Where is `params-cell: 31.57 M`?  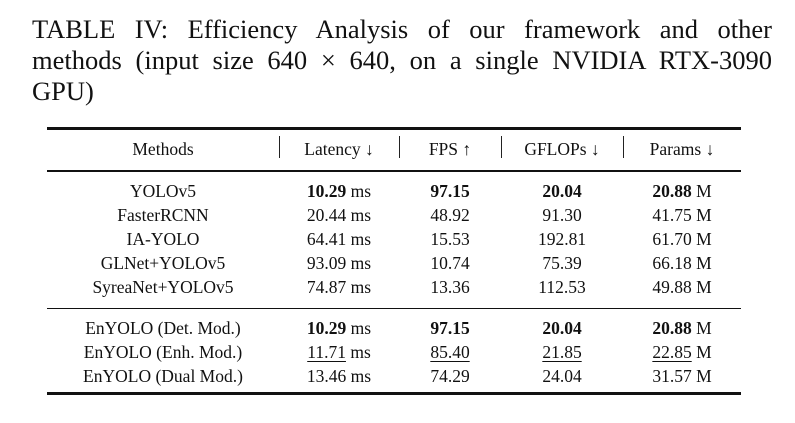
params-cell: 31.57 M is located at coordinates (682, 376).